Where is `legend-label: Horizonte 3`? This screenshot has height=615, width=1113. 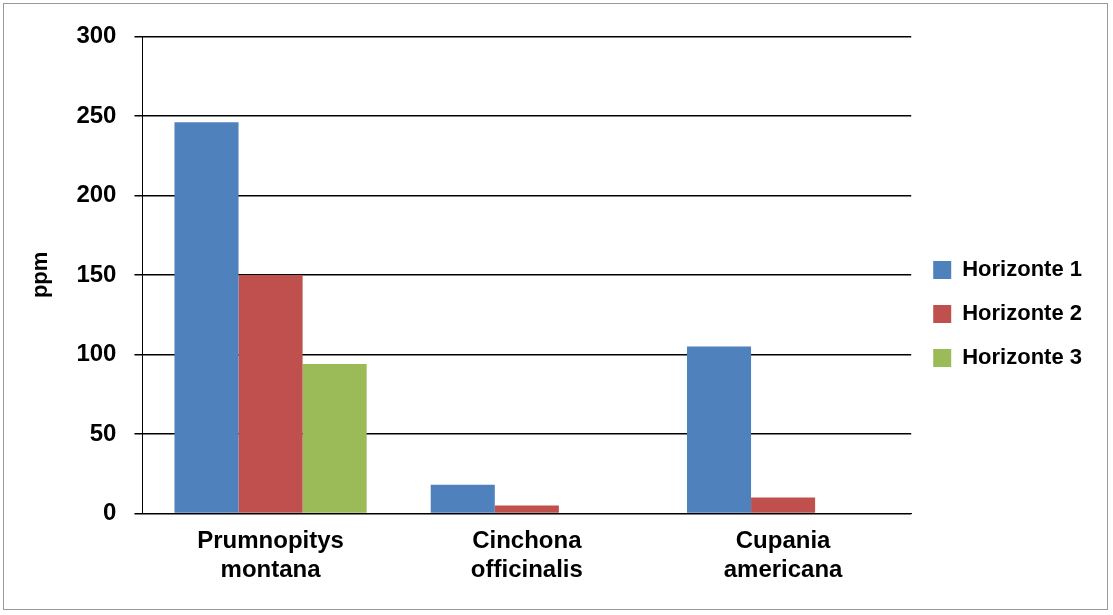
legend-label: Horizonte 3 is located at coordinates (1022, 357).